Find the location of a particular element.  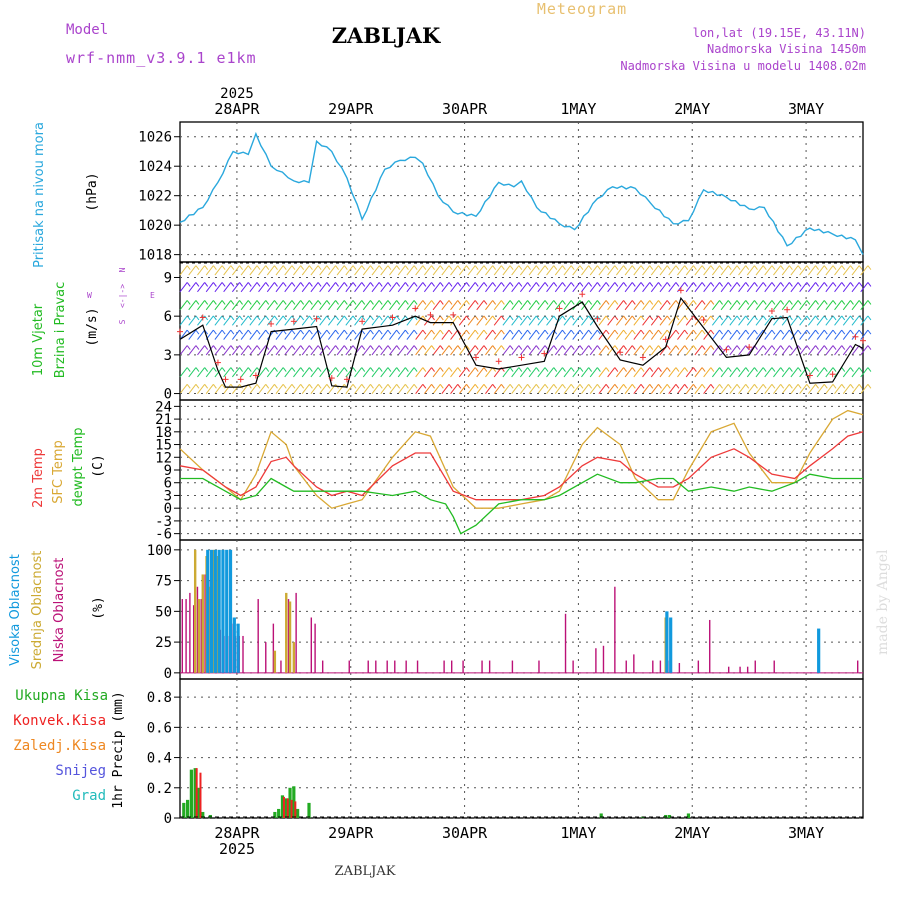

bottom-day-label: 29APR is located at coordinates (351, 833).